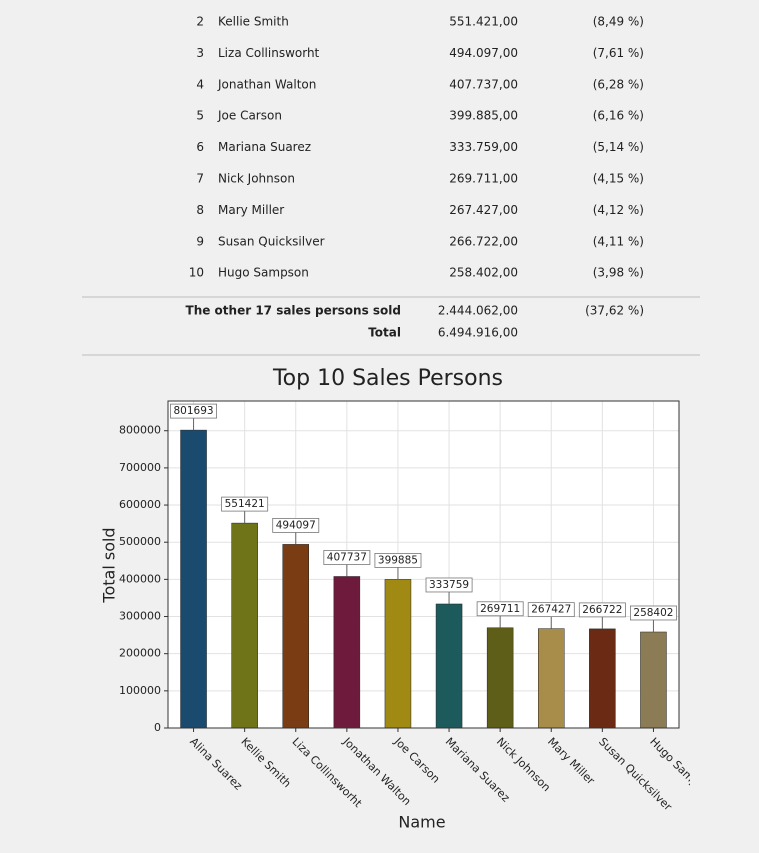  Describe the element at coordinates (256, 179) in the screenshot. I see `name: Nick Johnson` at that location.